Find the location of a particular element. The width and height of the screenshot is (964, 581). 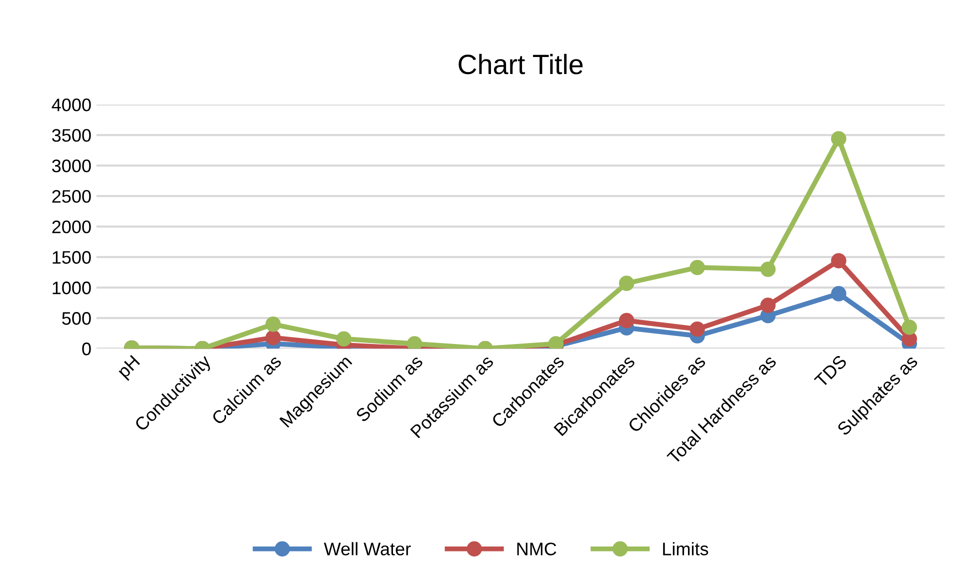

y-tick-label: 3500 is located at coordinates (71, 135).